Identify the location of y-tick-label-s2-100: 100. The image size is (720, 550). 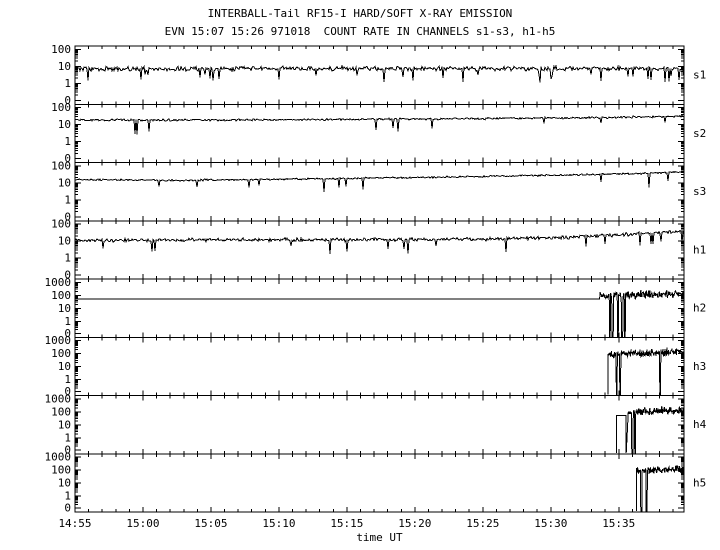
(61, 107).